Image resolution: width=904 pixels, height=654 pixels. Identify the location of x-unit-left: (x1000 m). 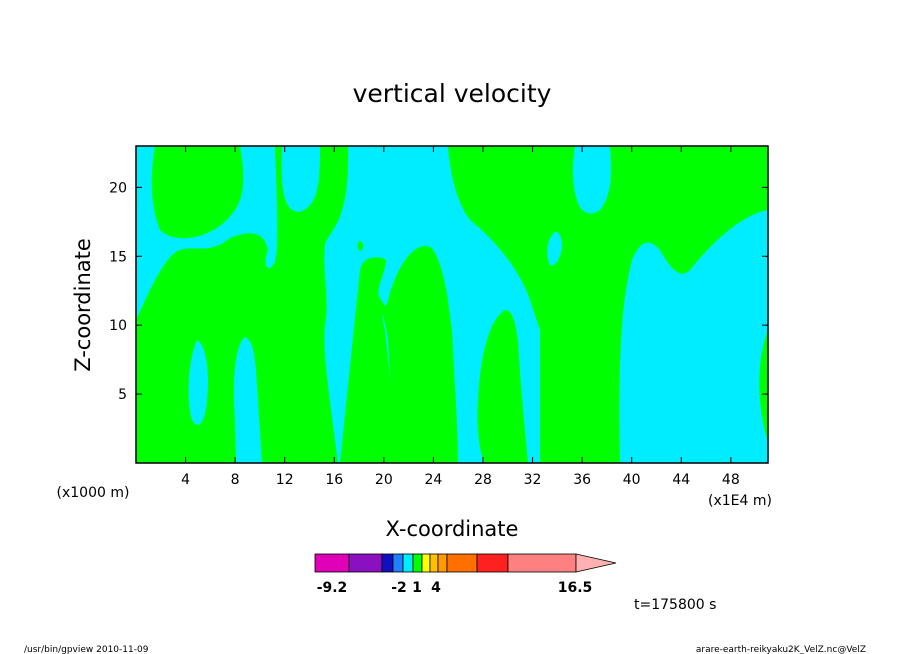
(93, 493).